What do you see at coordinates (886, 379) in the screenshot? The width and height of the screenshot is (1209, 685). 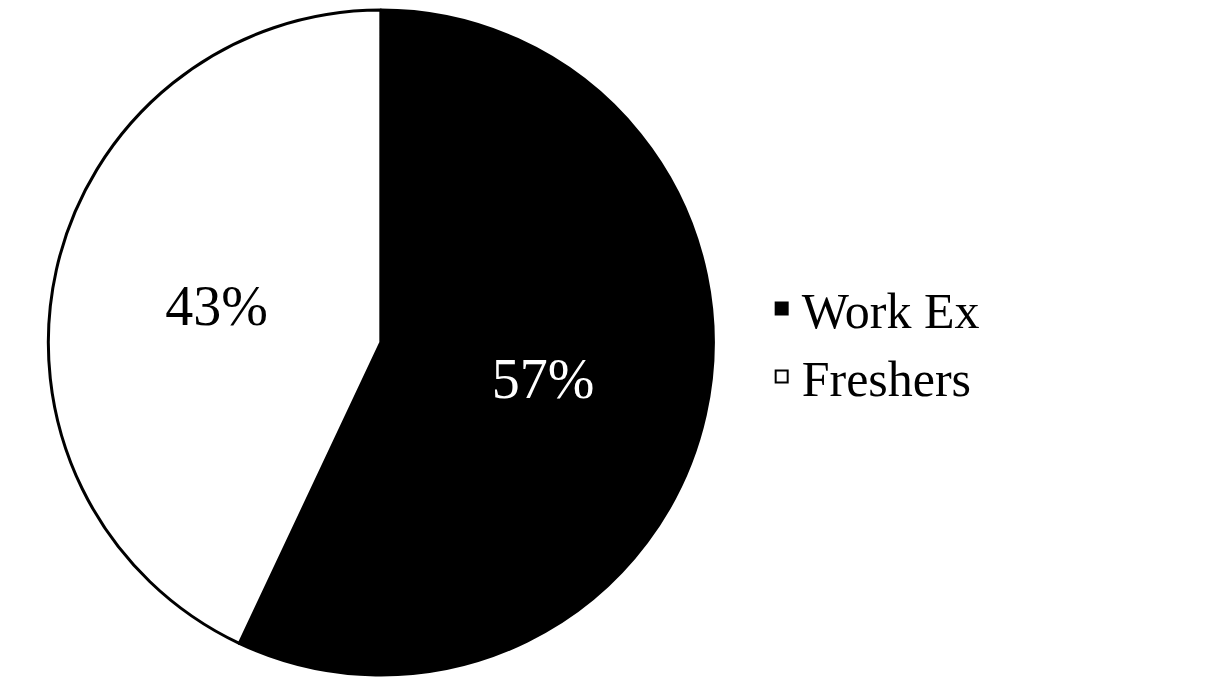 I see `legend-label: Freshers` at bounding box center [886, 379].